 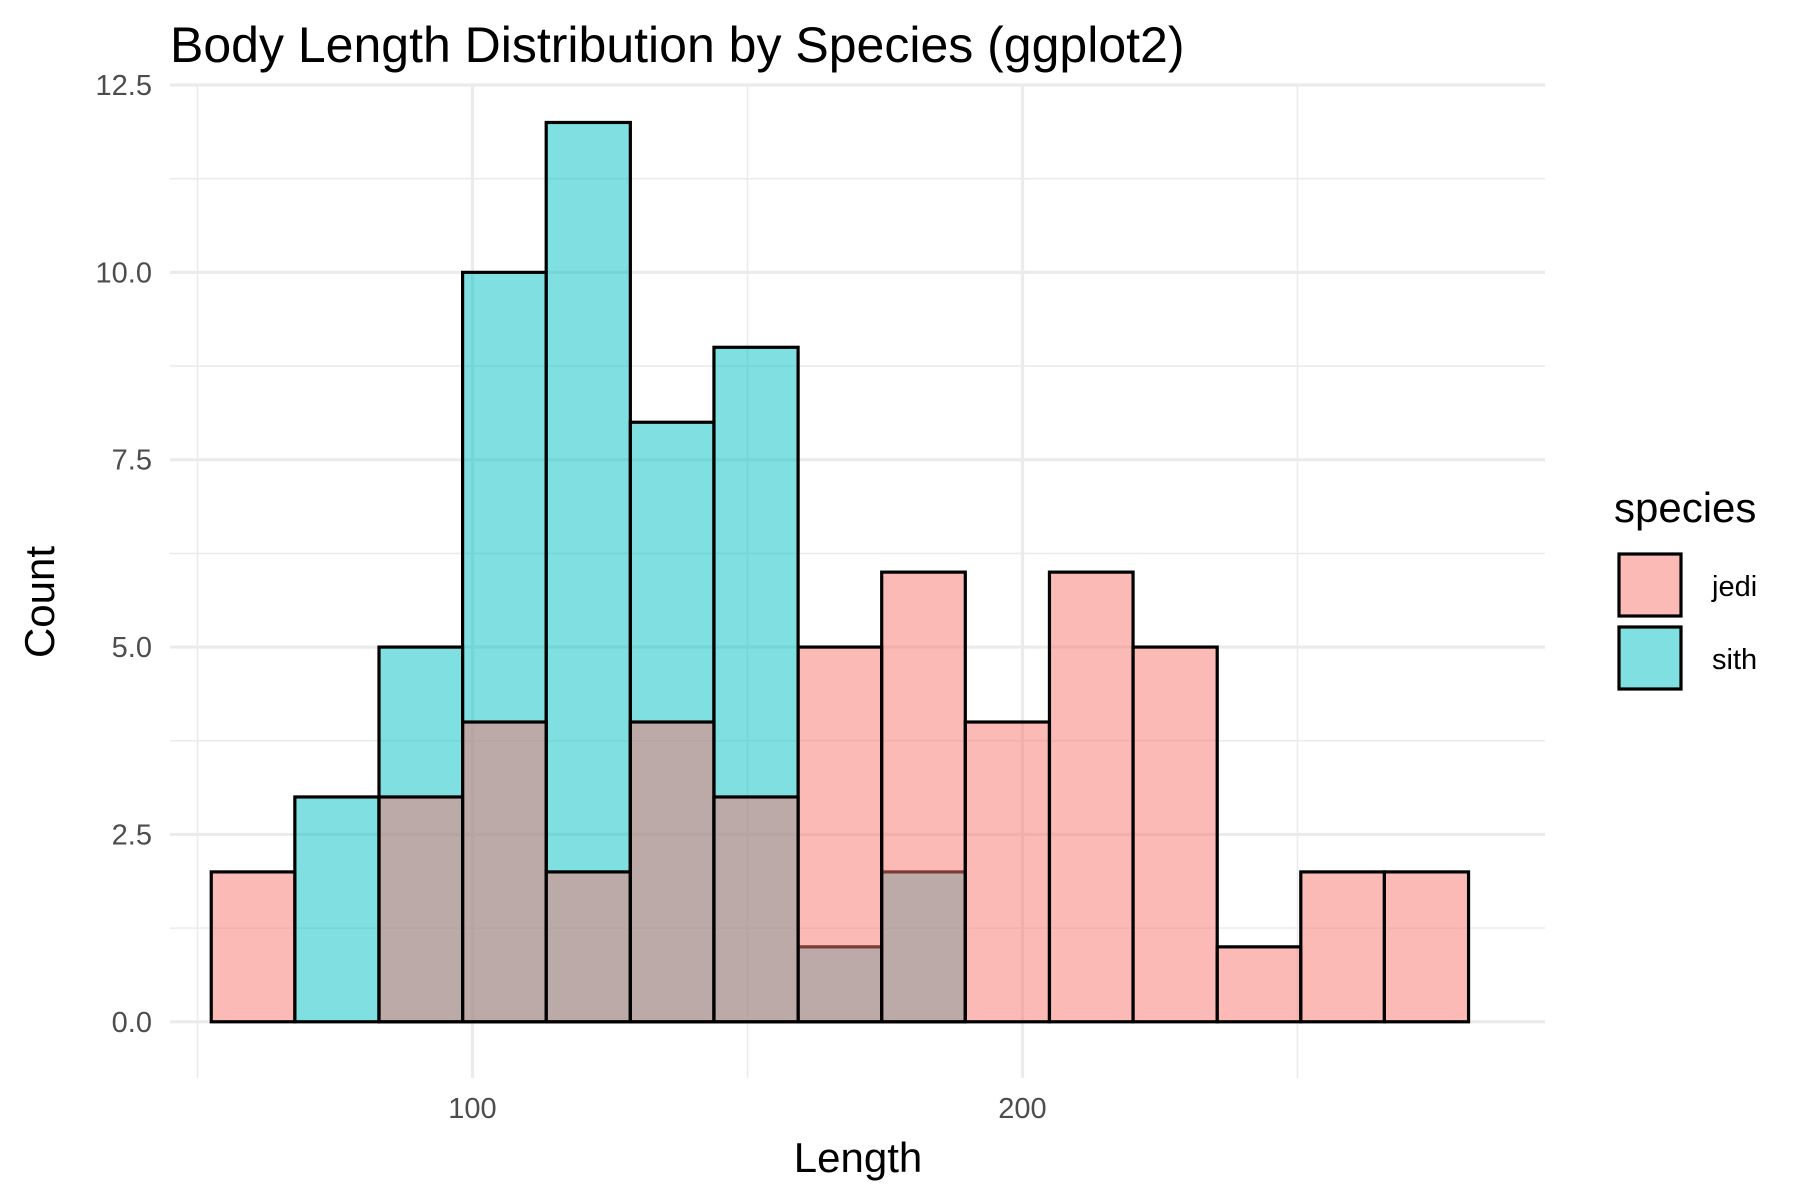 I want to click on x-tick-label: 200, so click(x=1022, y=1109).